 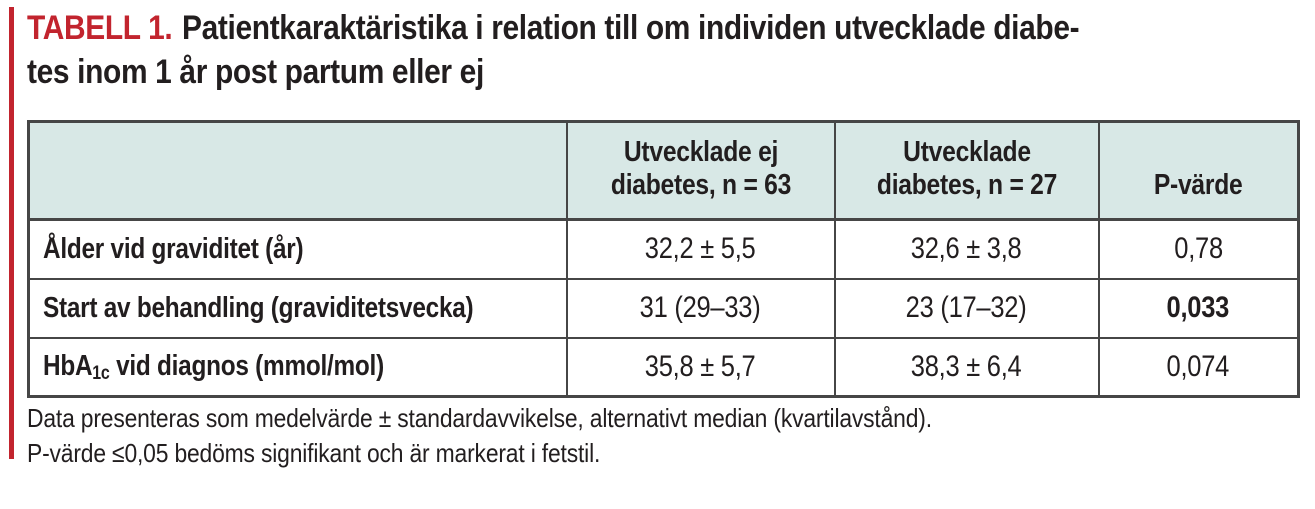 What do you see at coordinates (1198, 185) in the screenshot?
I see `column-header-p-value-line2: P-värde` at bounding box center [1198, 185].